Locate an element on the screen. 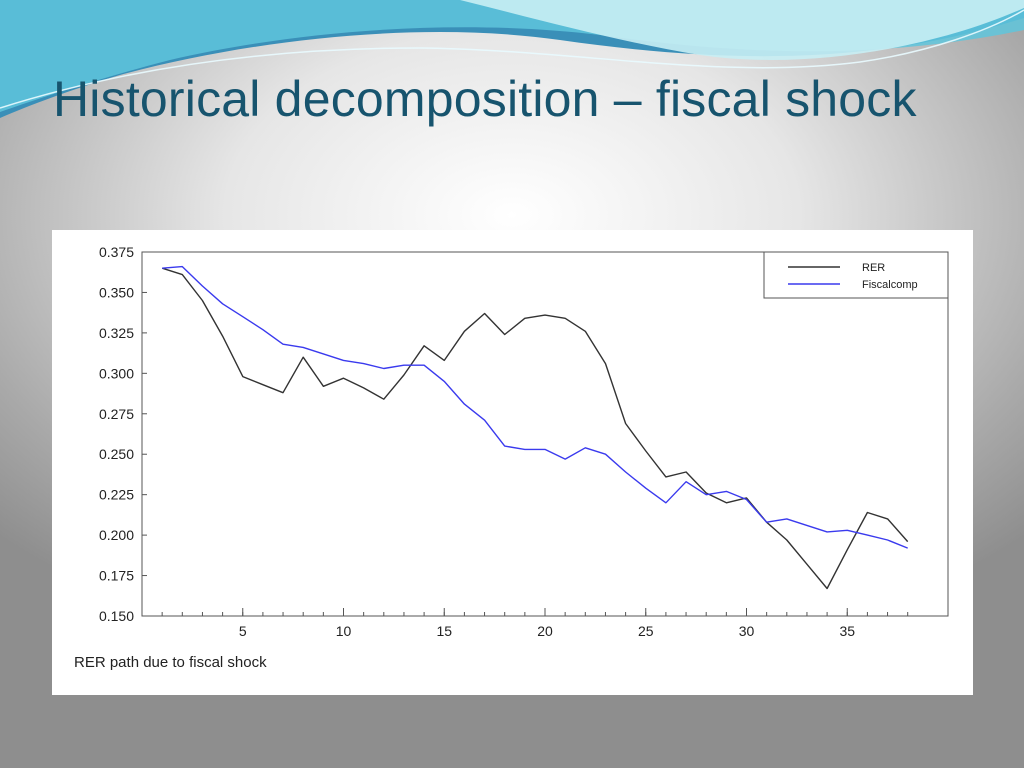 This screenshot has height=768, width=1024. wave-decoration-line is located at coordinates (512, 59).